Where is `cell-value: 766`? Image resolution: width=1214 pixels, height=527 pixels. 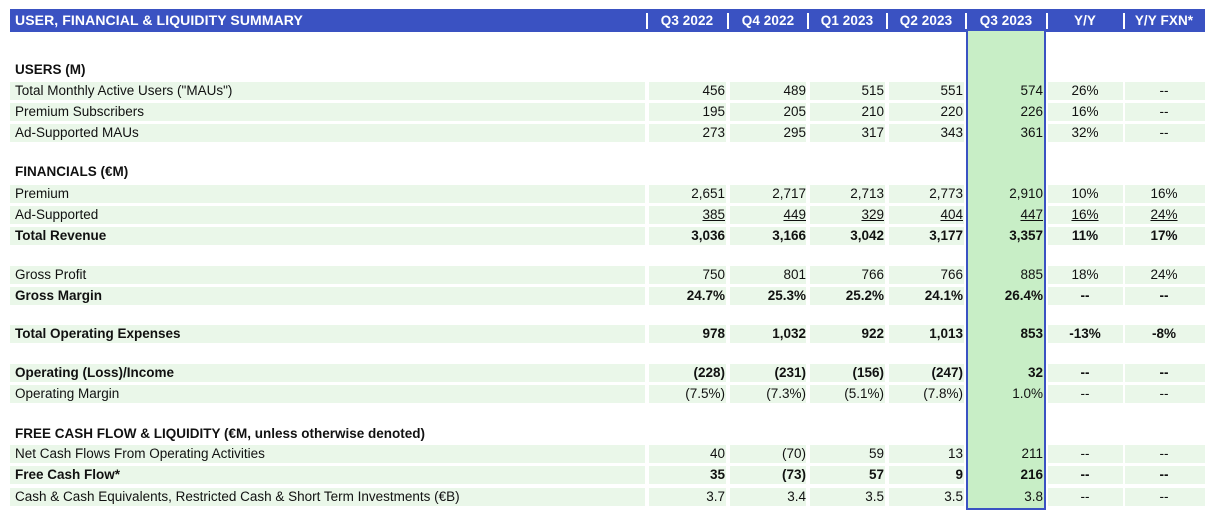
cell-value: 766 is located at coordinates (951, 274).